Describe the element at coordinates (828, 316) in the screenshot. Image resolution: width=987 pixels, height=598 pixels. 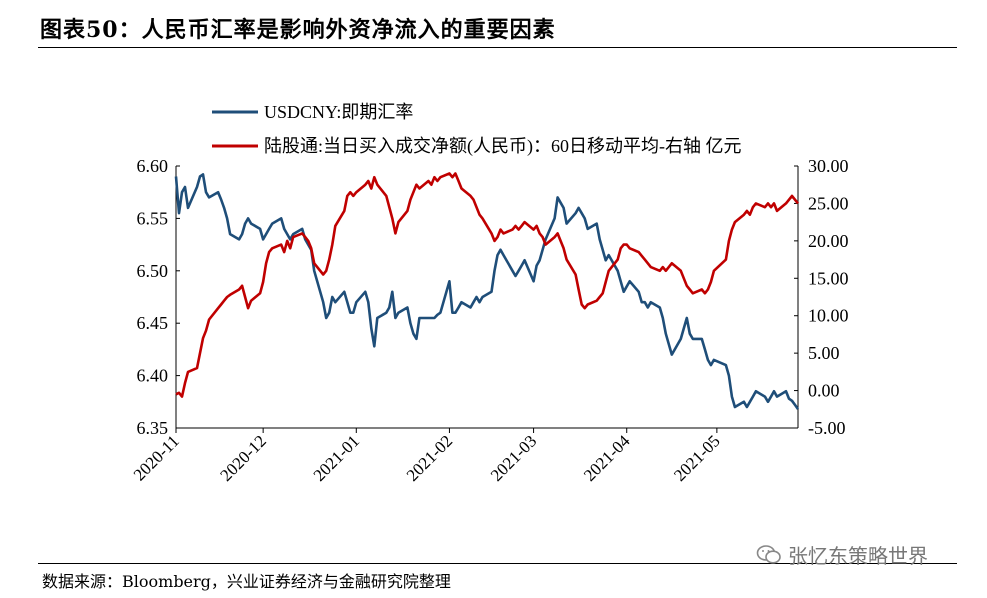
I see `y-right-tick-label: 10.00` at that location.